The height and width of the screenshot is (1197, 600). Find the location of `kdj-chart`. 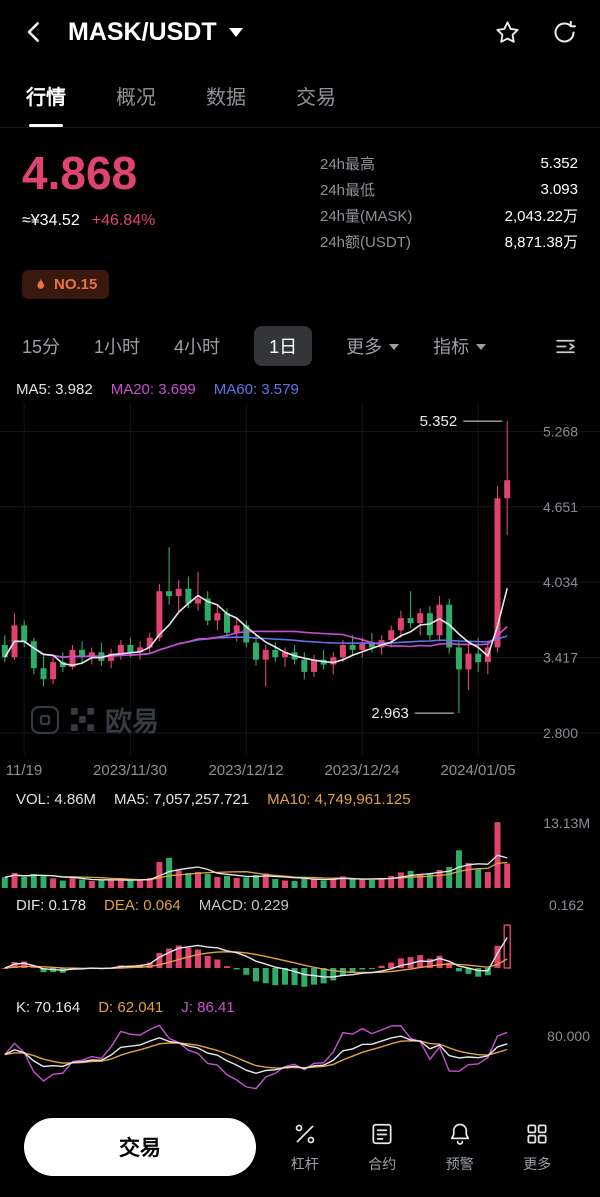

kdj-chart is located at coordinates (300, 1057).